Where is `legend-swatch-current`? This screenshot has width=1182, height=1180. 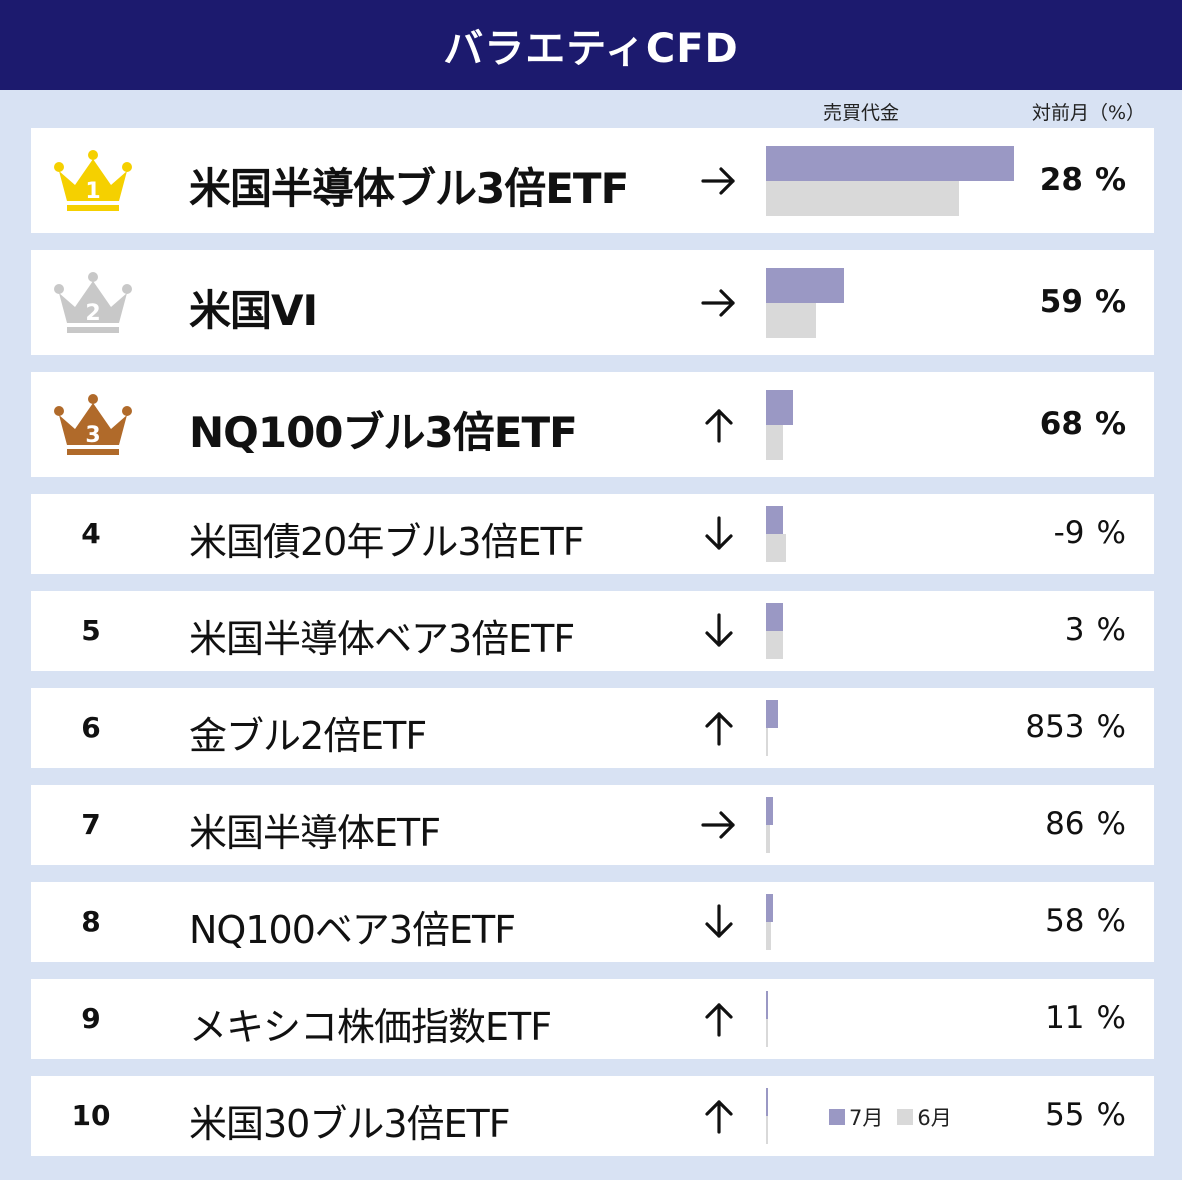 legend-swatch-current is located at coordinates (837, 1117).